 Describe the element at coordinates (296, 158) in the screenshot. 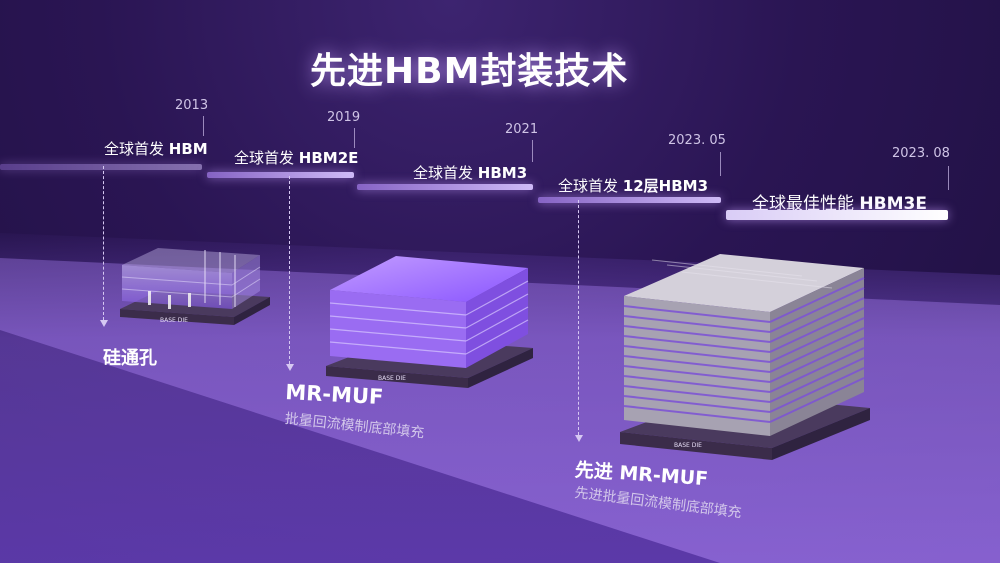

I see `milestone-label-hbm2e: 全球首发 HBM2E` at that location.